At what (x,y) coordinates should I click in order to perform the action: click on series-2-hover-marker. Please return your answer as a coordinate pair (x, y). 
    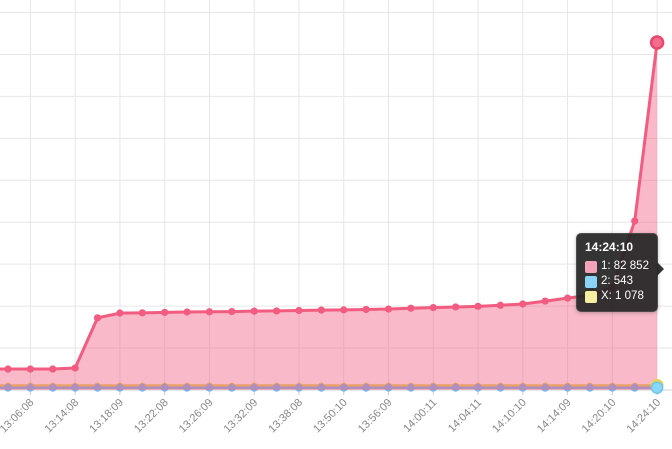
    Looking at the image, I should click on (657, 387).